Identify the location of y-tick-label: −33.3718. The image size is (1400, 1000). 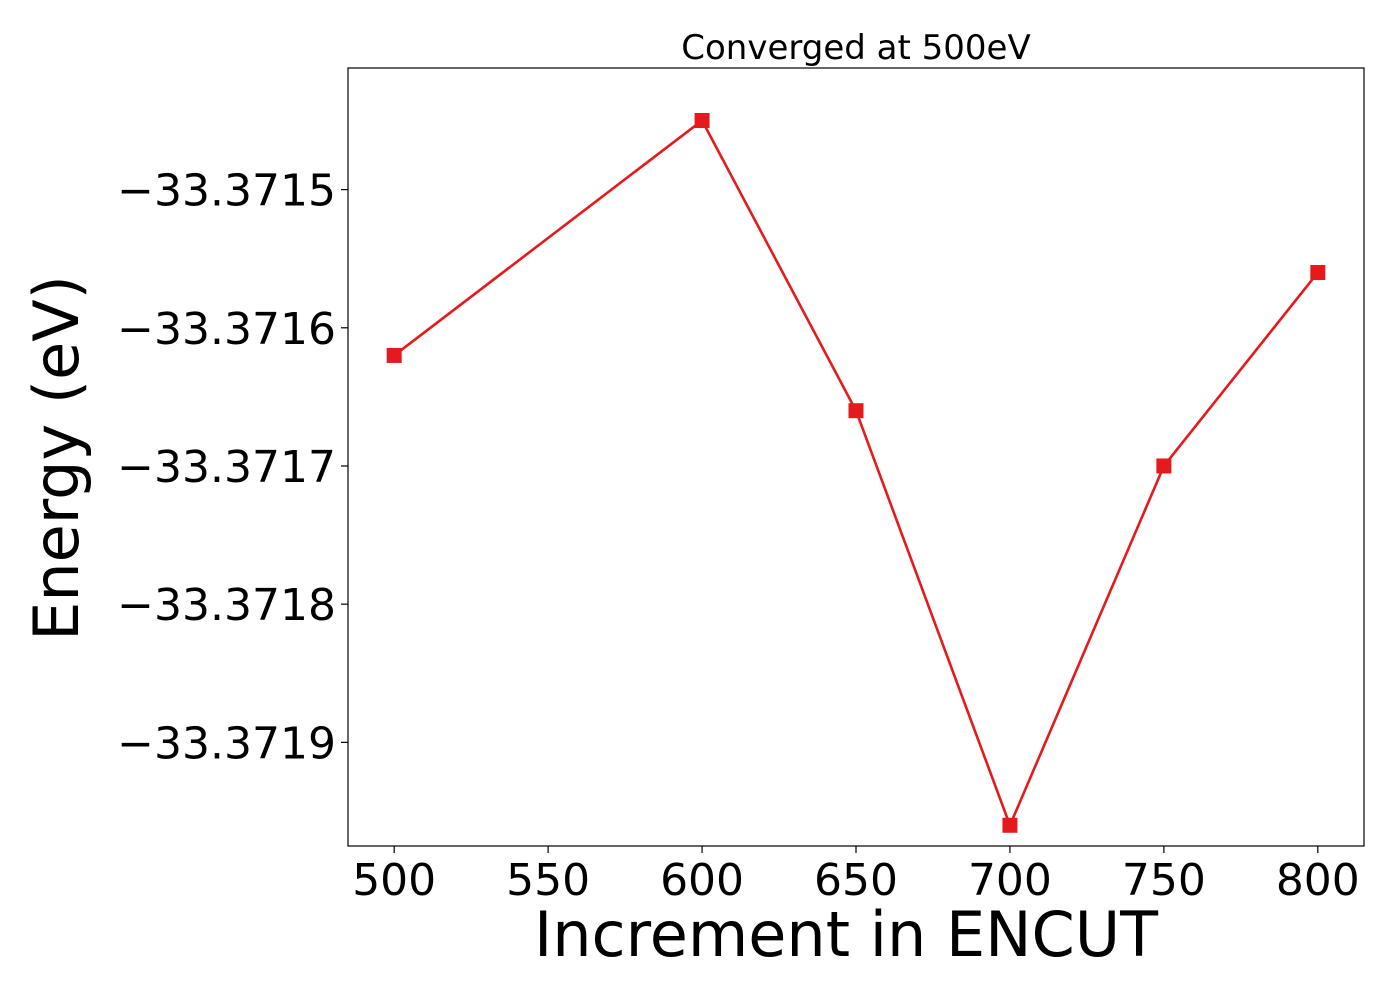
(226, 605).